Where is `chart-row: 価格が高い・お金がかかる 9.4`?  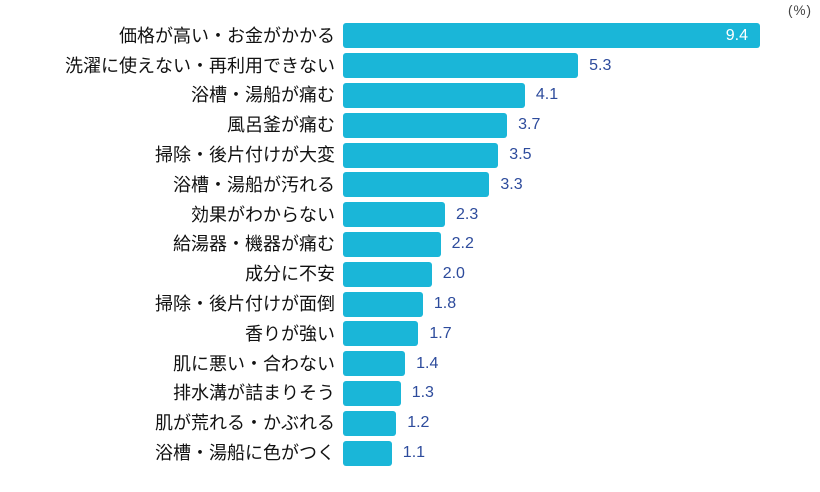
chart-row: 価格が高い・お金がかかる 9.4 is located at coordinates (410, 36).